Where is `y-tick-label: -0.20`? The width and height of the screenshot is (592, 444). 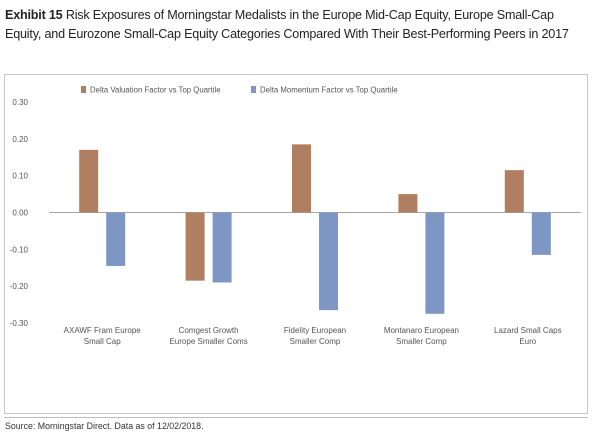 y-tick-label: -0.20 is located at coordinates (19, 286).